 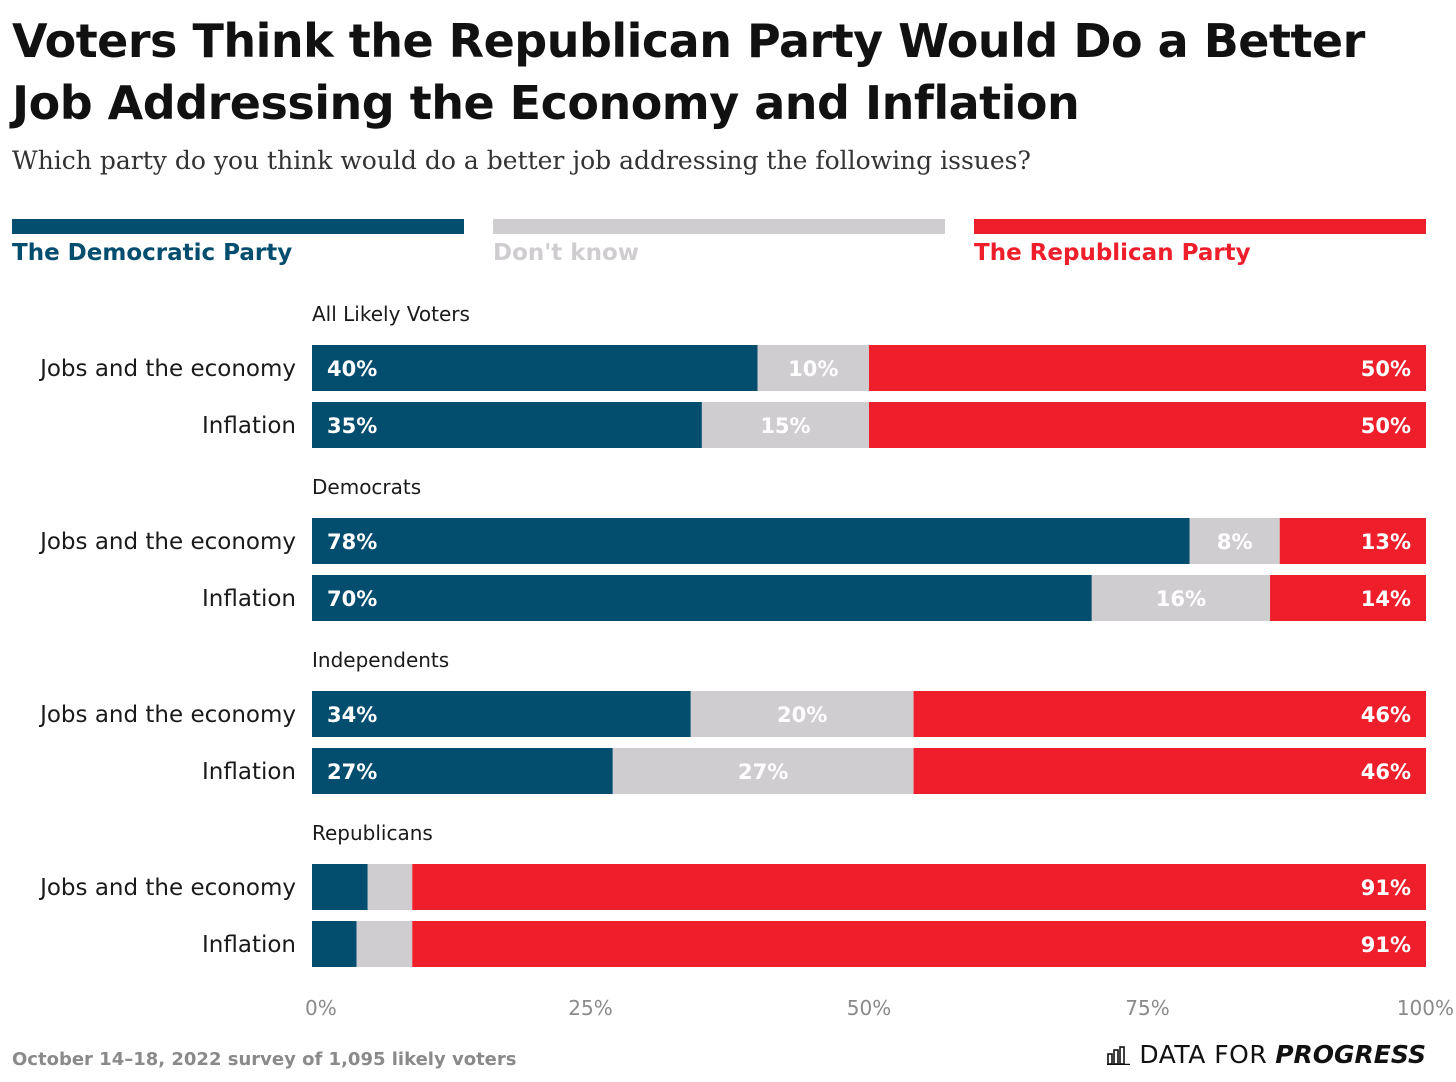 What do you see at coordinates (1147, 1008) in the screenshot?
I see `x-tick-label: 75%` at bounding box center [1147, 1008].